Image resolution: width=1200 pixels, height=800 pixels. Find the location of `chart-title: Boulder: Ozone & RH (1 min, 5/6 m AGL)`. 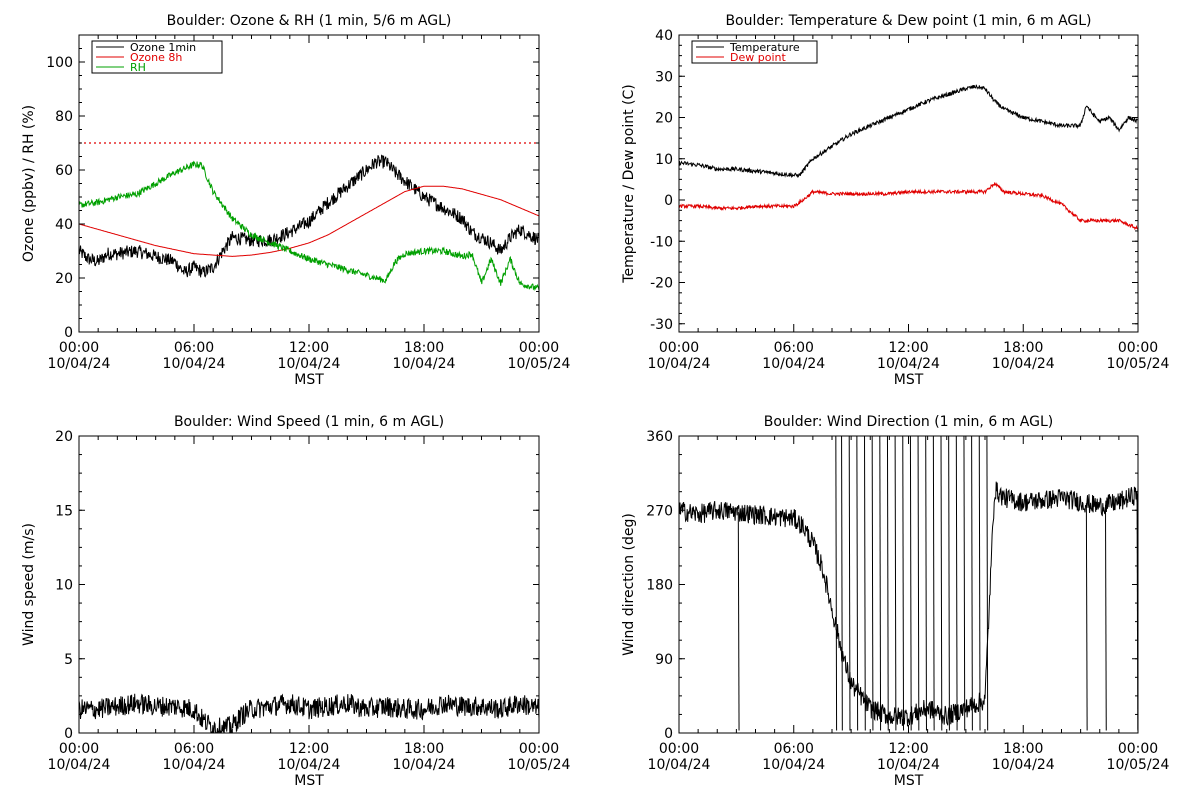

chart-title: Boulder: Ozone & RH (1 min, 5/6 m AGL) is located at coordinates (309, 21).